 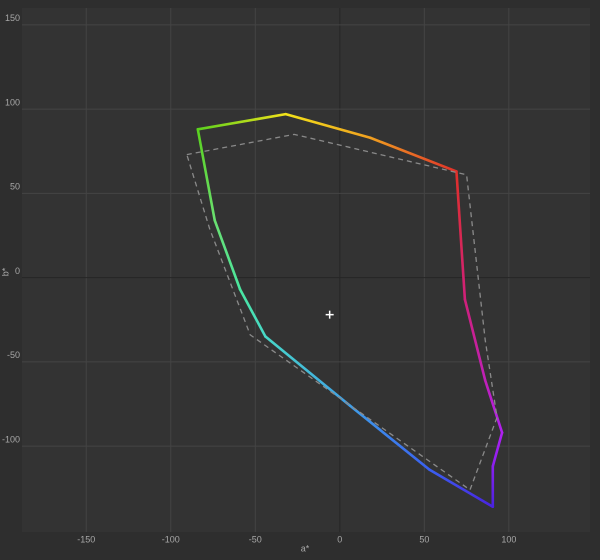 What do you see at coordinates (329, 314) in the screenshot?
I see `white-point-marker` at bounding box center [329, 314].